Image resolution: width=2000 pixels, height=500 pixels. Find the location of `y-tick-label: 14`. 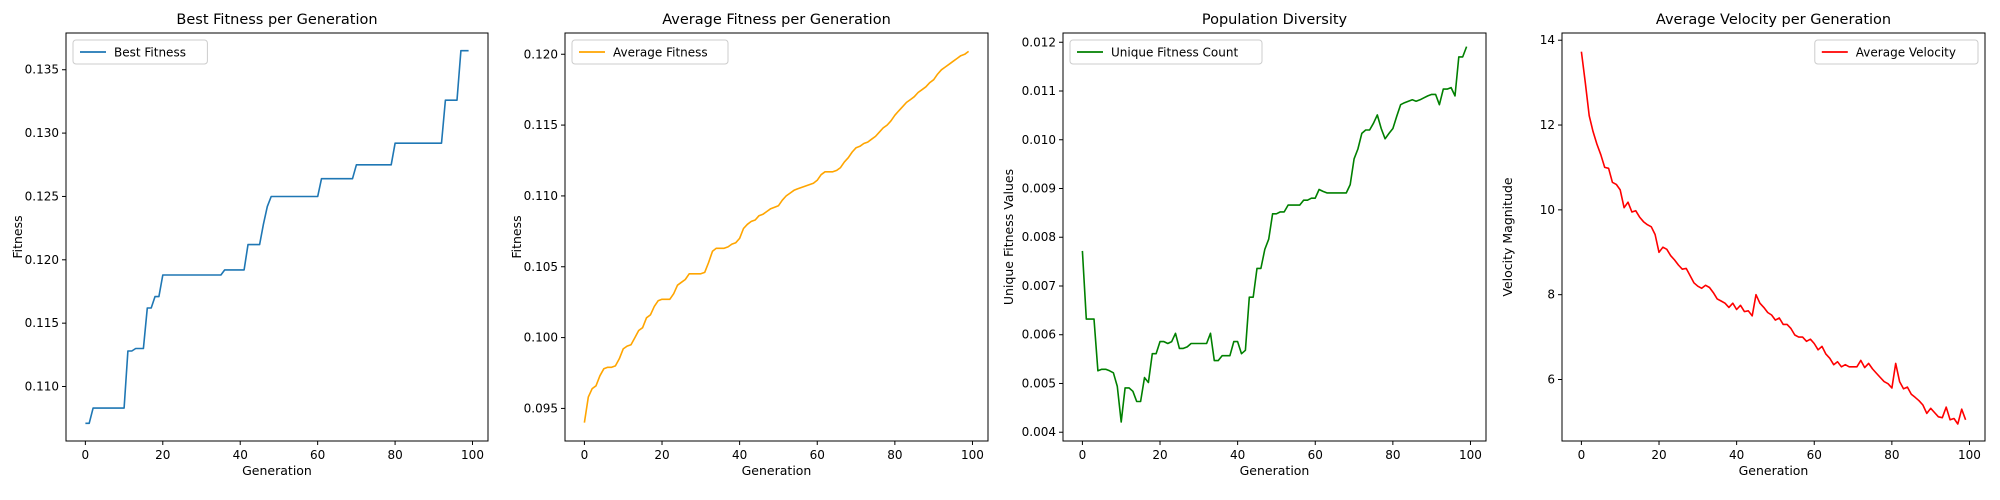

y-tick-label: 14 is located at coordinates (1547, 40).